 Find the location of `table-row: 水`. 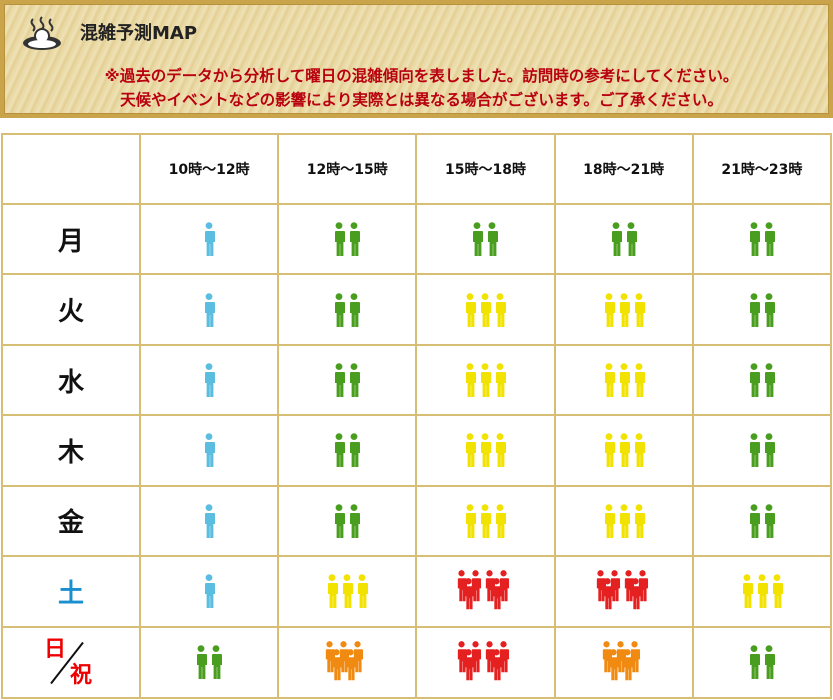

table-row: 水 is located at coordinates (417, 380).